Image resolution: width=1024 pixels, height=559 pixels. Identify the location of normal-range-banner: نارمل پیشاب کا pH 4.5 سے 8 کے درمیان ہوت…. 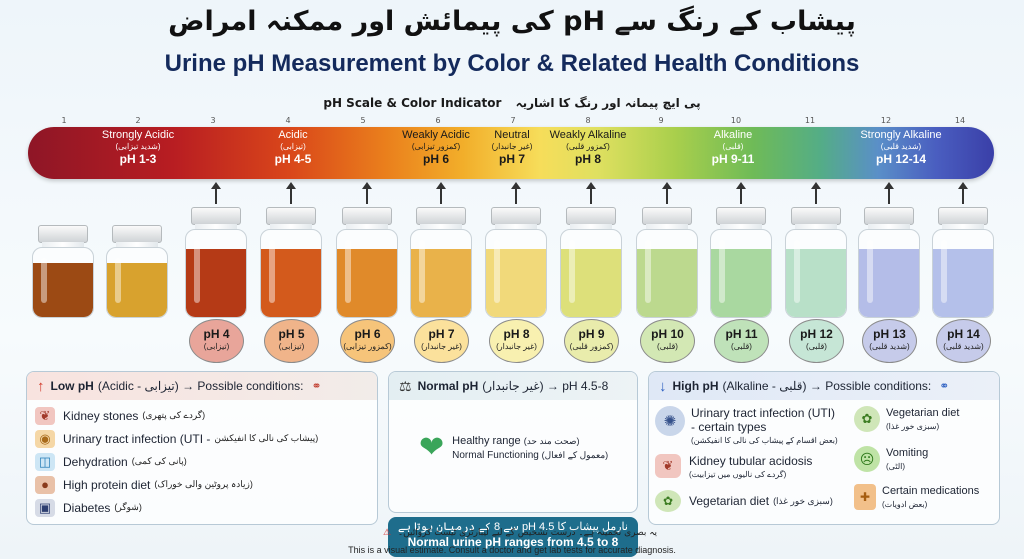
(513, 537).